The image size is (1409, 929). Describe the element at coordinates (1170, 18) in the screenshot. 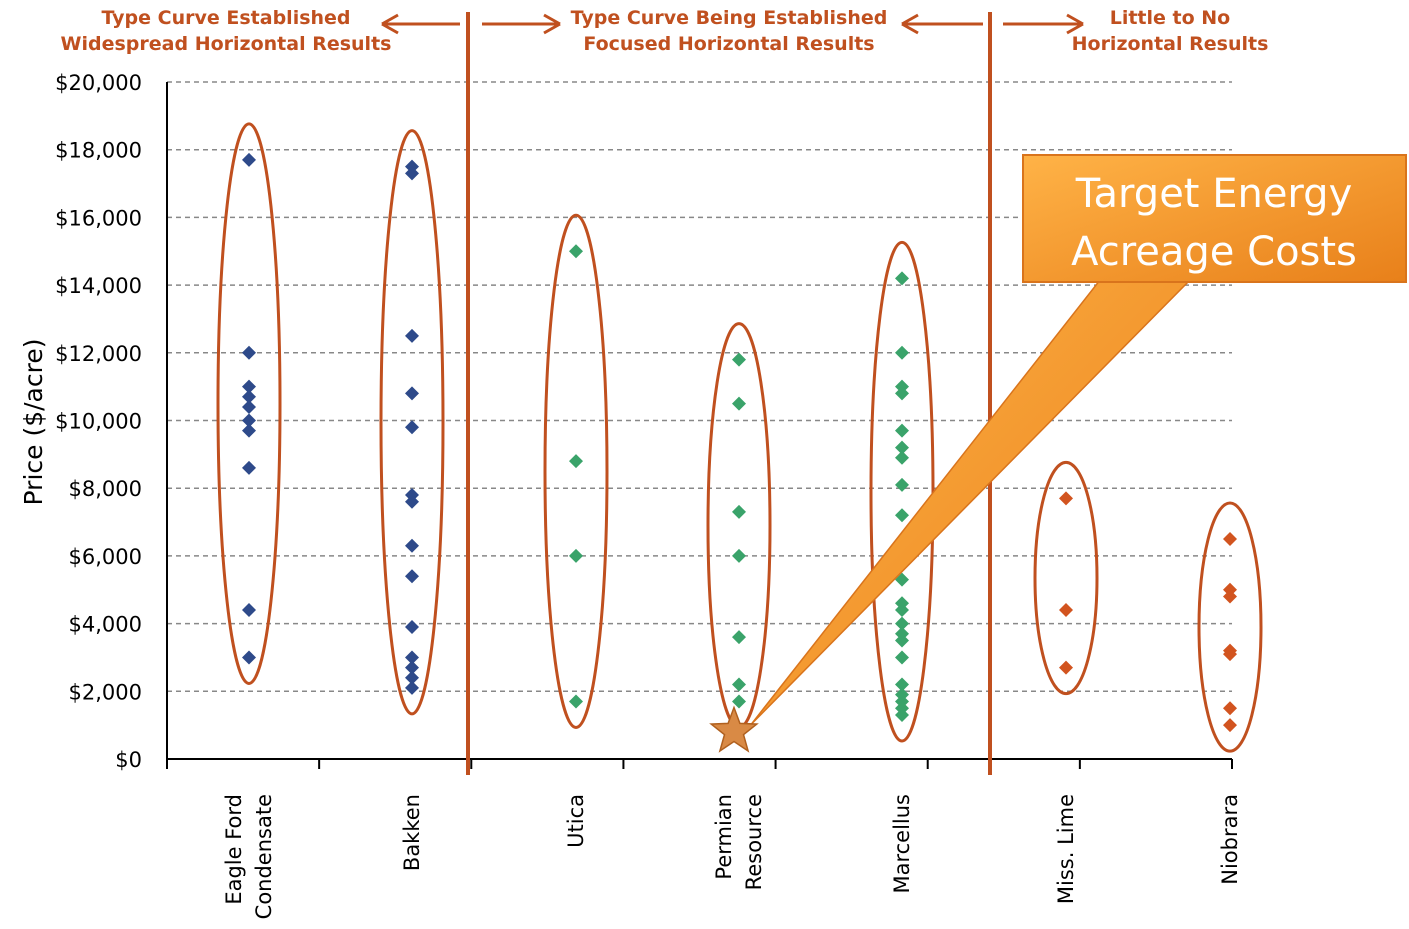

I see `group-header-line1: Little to No` at that location.